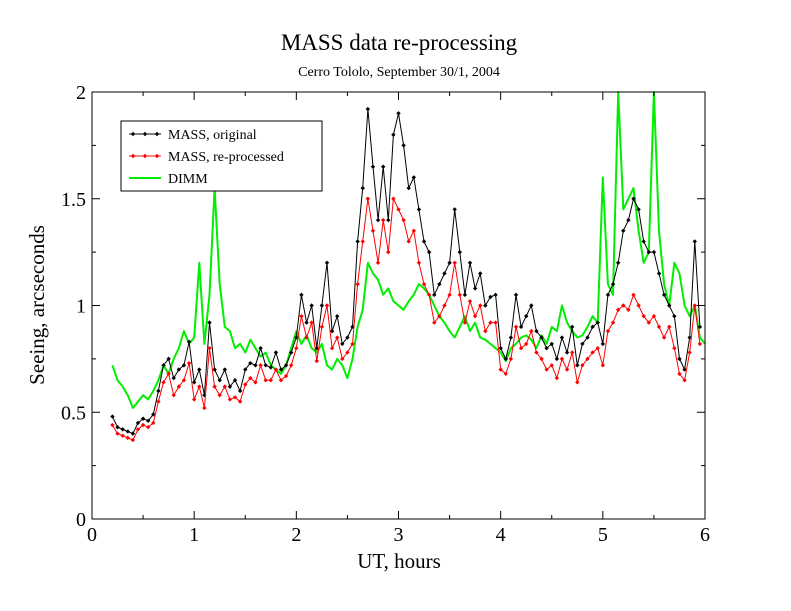 This screenshot has height=611, width=791. Describe the element at coordinates (212, 135) in the screenshot. I see `legend-label-mass-original: MASS, original` at that location.